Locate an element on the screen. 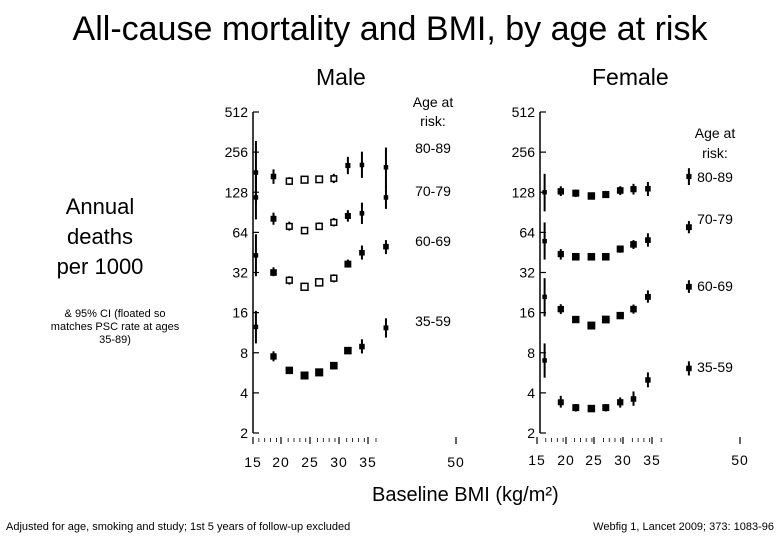 This screenshot has width=780, height=540. y-tick-label: 64 is located at coordinates (527, 232).